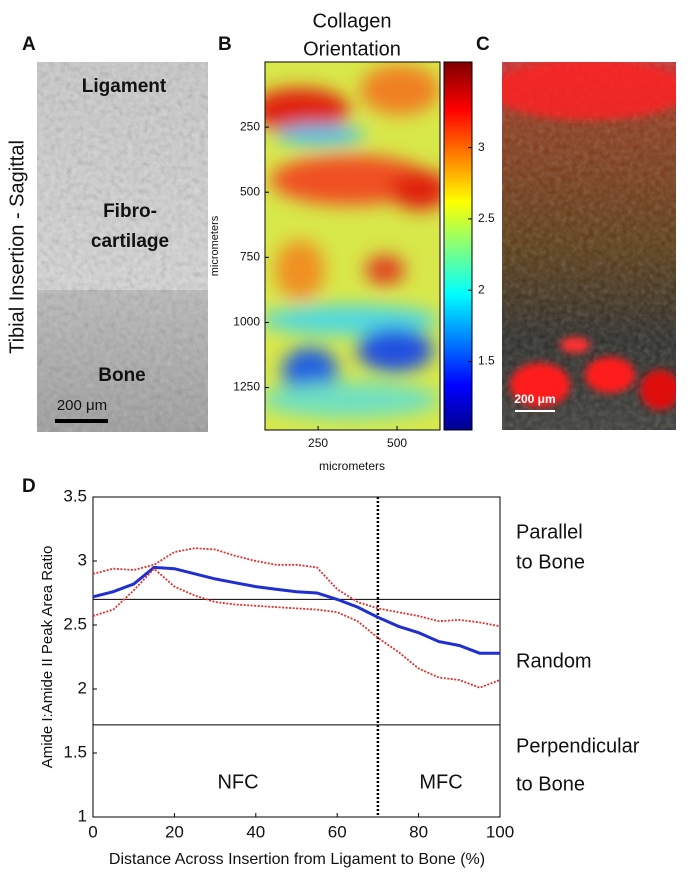 Image resolution: width=692 pixels, height=887 pixels. I want to click on tissue-label: cartilage, so click(130, 241).